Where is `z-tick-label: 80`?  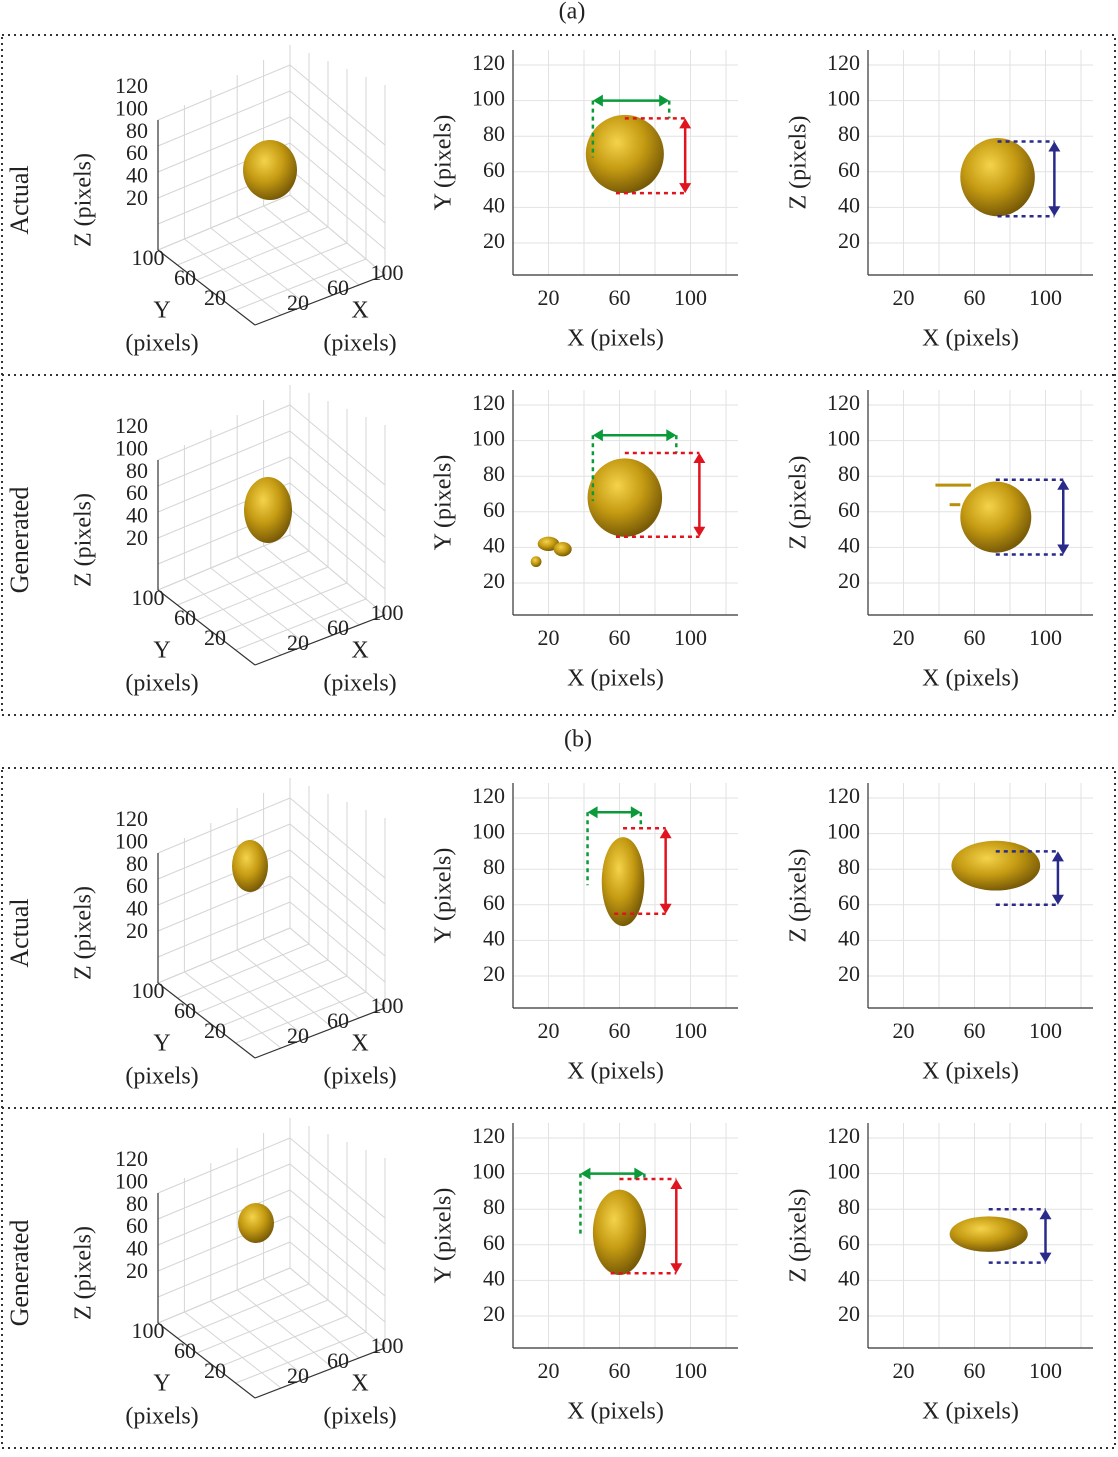 z-tick-label: 80 is located at coordinates (137, 1203).